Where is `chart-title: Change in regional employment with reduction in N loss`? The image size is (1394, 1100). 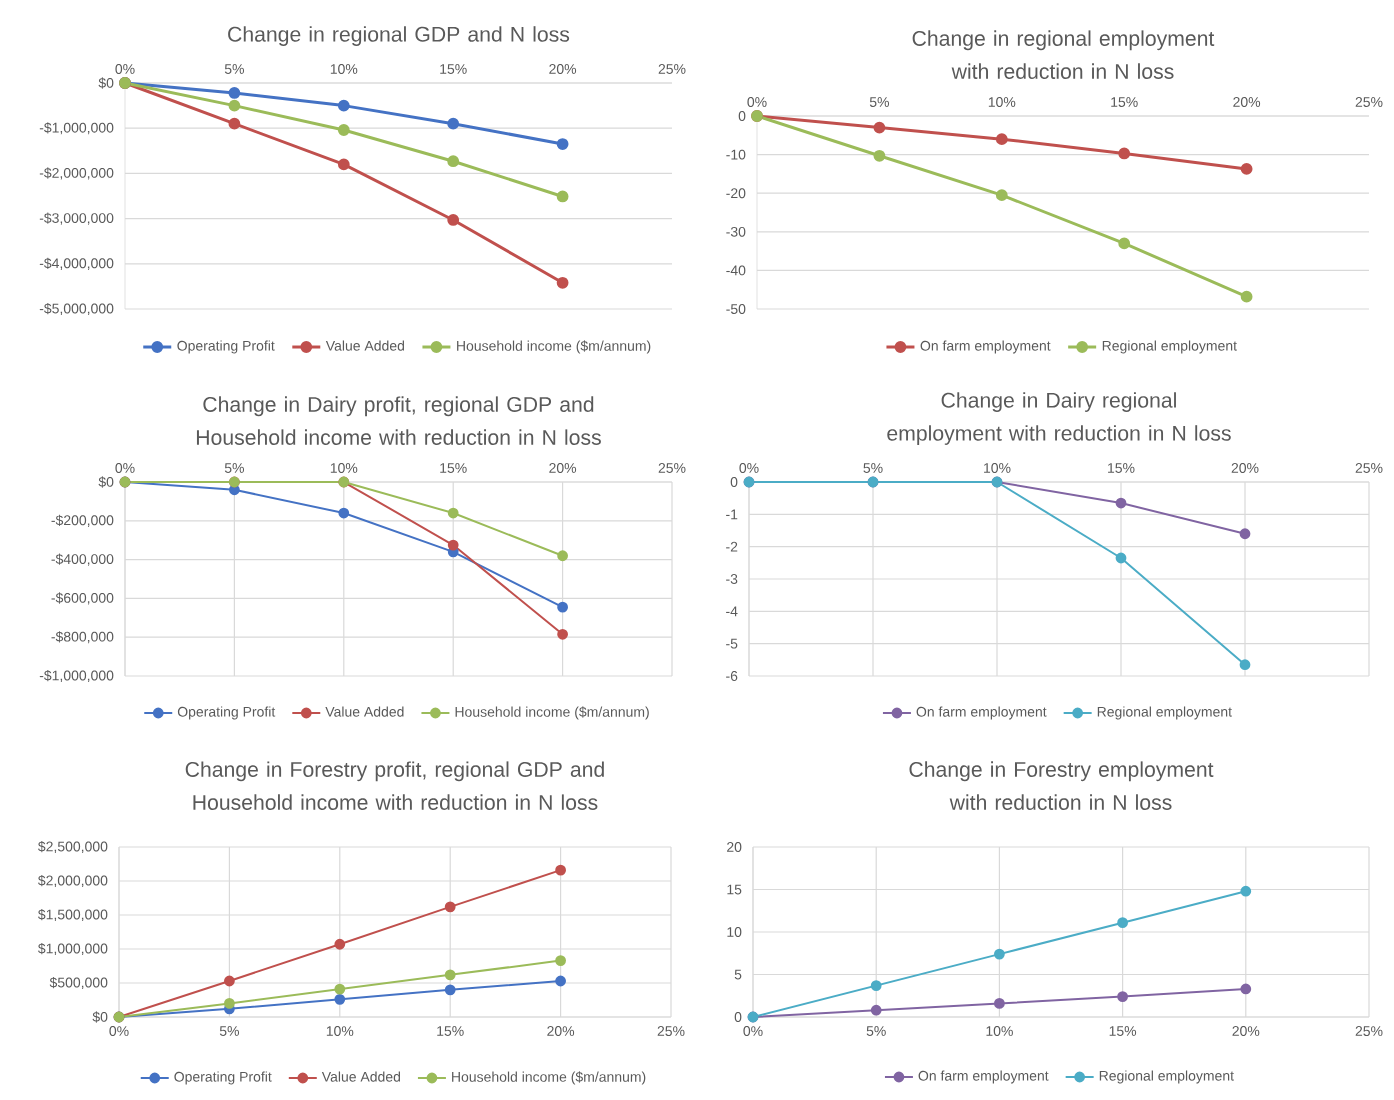 chart-title: Change in regional employment with reduction in N loss is located at coordinates (1063, 54).